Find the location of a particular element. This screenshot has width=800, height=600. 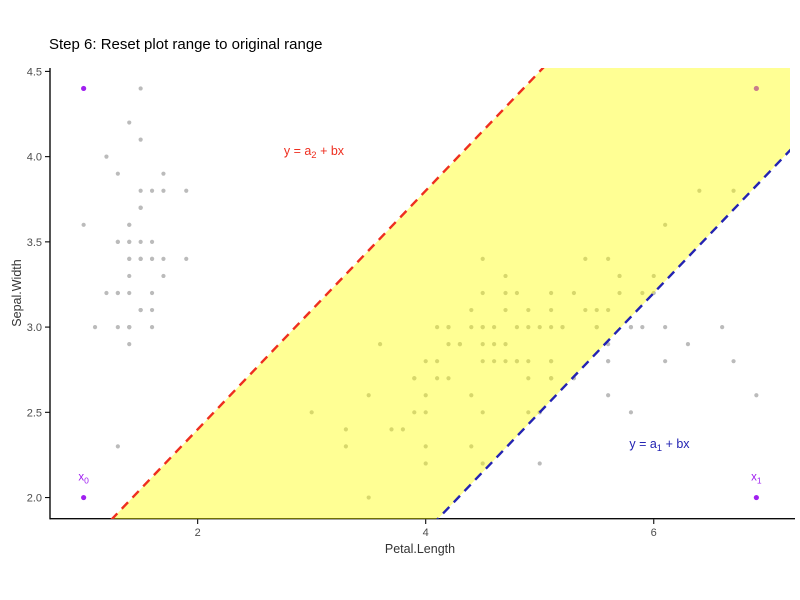

y-axis-title: Sepal.Width is located at coordinates (17, 293).